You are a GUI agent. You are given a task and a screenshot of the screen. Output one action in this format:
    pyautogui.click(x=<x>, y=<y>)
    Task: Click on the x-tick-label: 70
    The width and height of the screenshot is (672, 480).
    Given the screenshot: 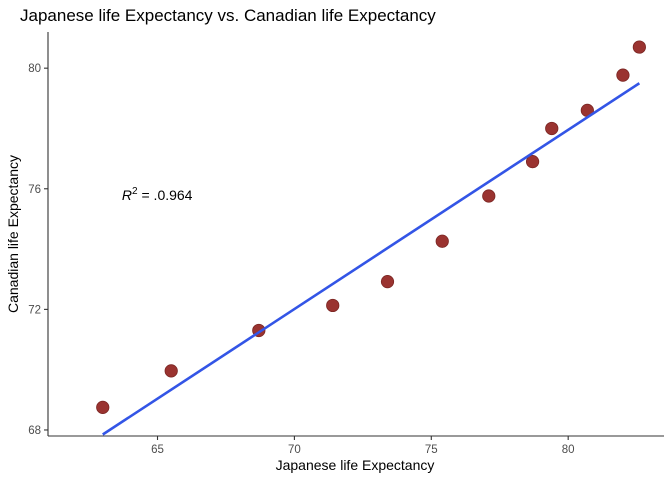 What is the action you would take?
    pyautogui.click(x=294, y=450)
    